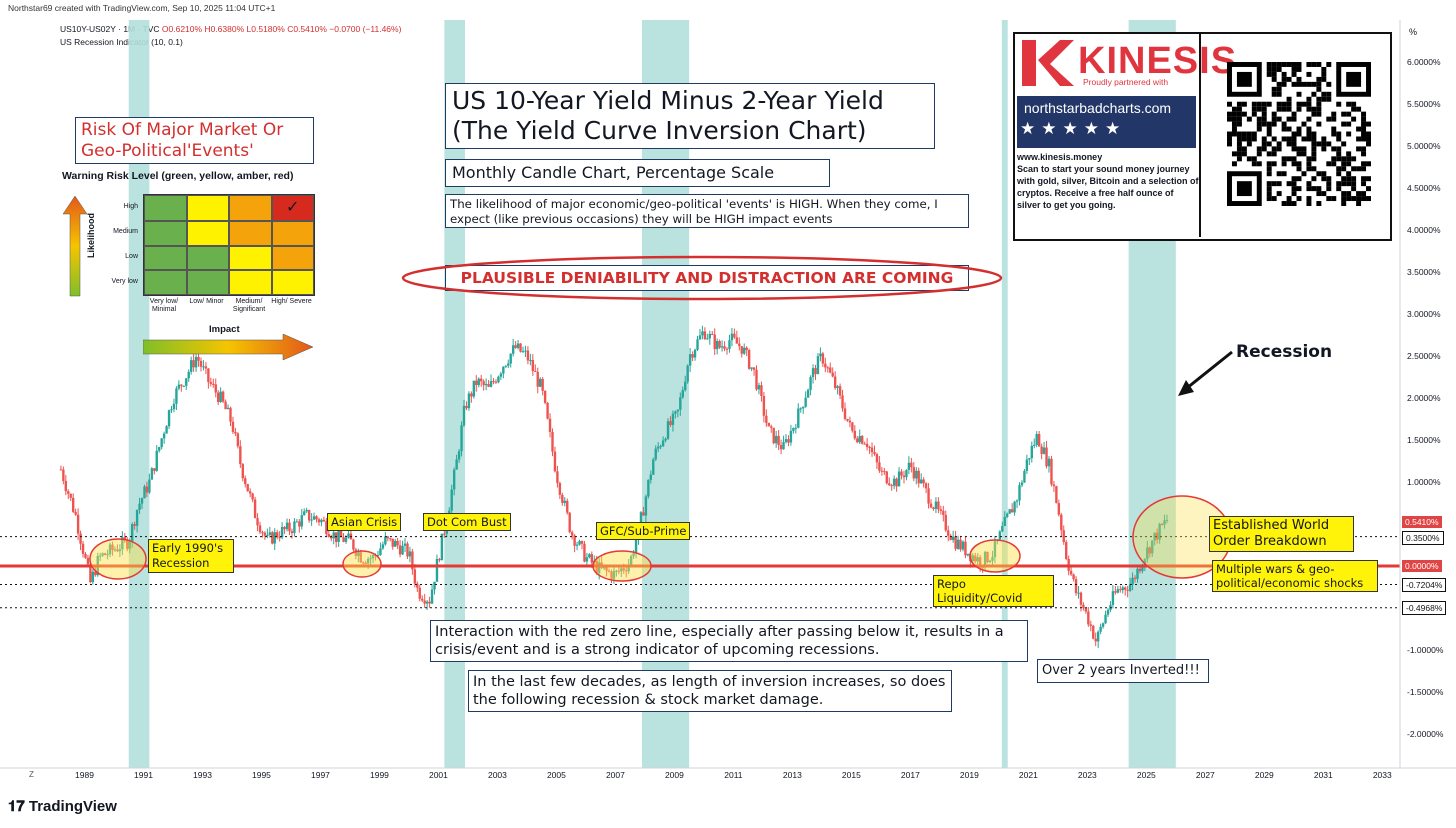 Image resolution: width=1456 pixels, height=828 pixels. What do you see at coordinates (1424, 314) in the screenshot?
I see `y-tick-label-6: 3.0000%` at bounding box center [1424, 314].